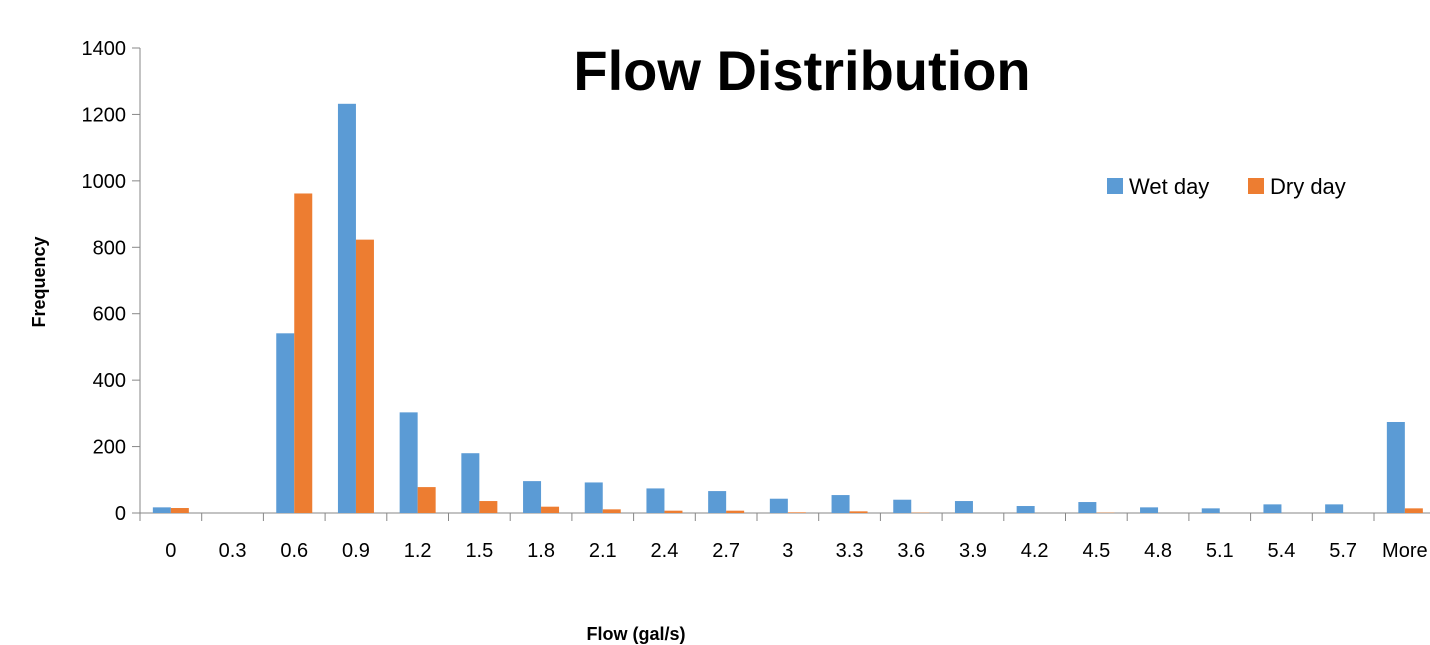  Describe the element at coordinates (109, 315) in the screenshot. I see `y-tick-label: 600` at that location.